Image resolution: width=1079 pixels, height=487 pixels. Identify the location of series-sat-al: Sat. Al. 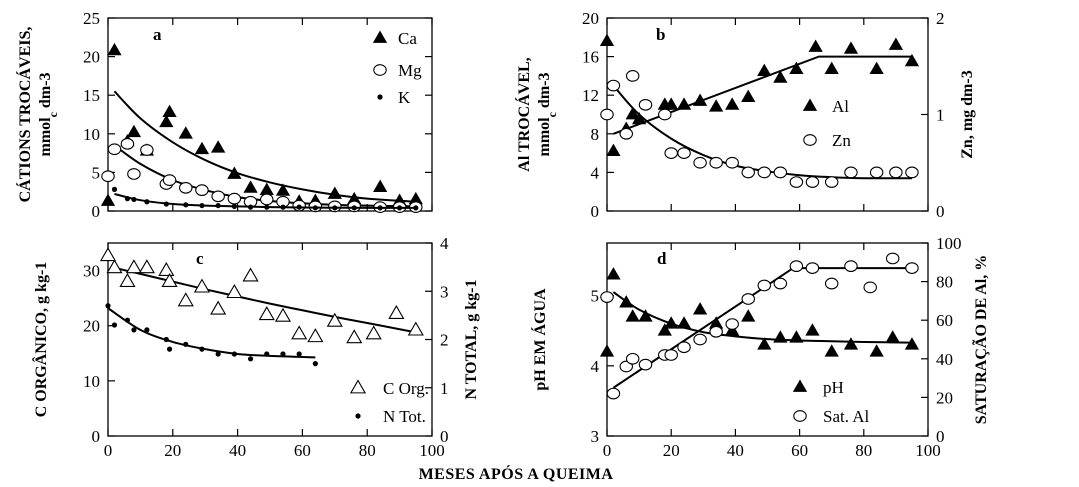
(759, 339).